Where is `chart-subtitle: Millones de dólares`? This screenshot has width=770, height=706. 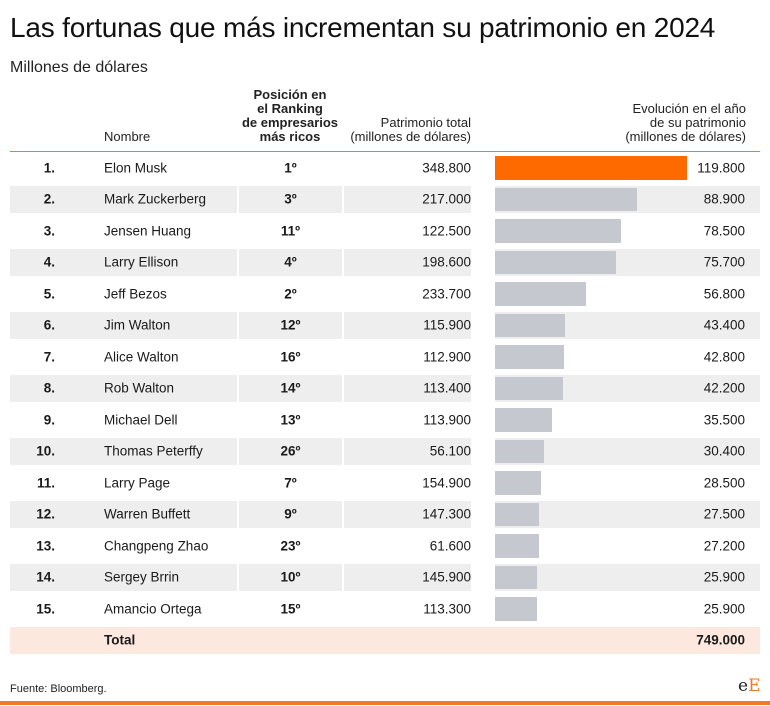
chart-subtitle: Millones de dólares is located at coordinates (79, 67).